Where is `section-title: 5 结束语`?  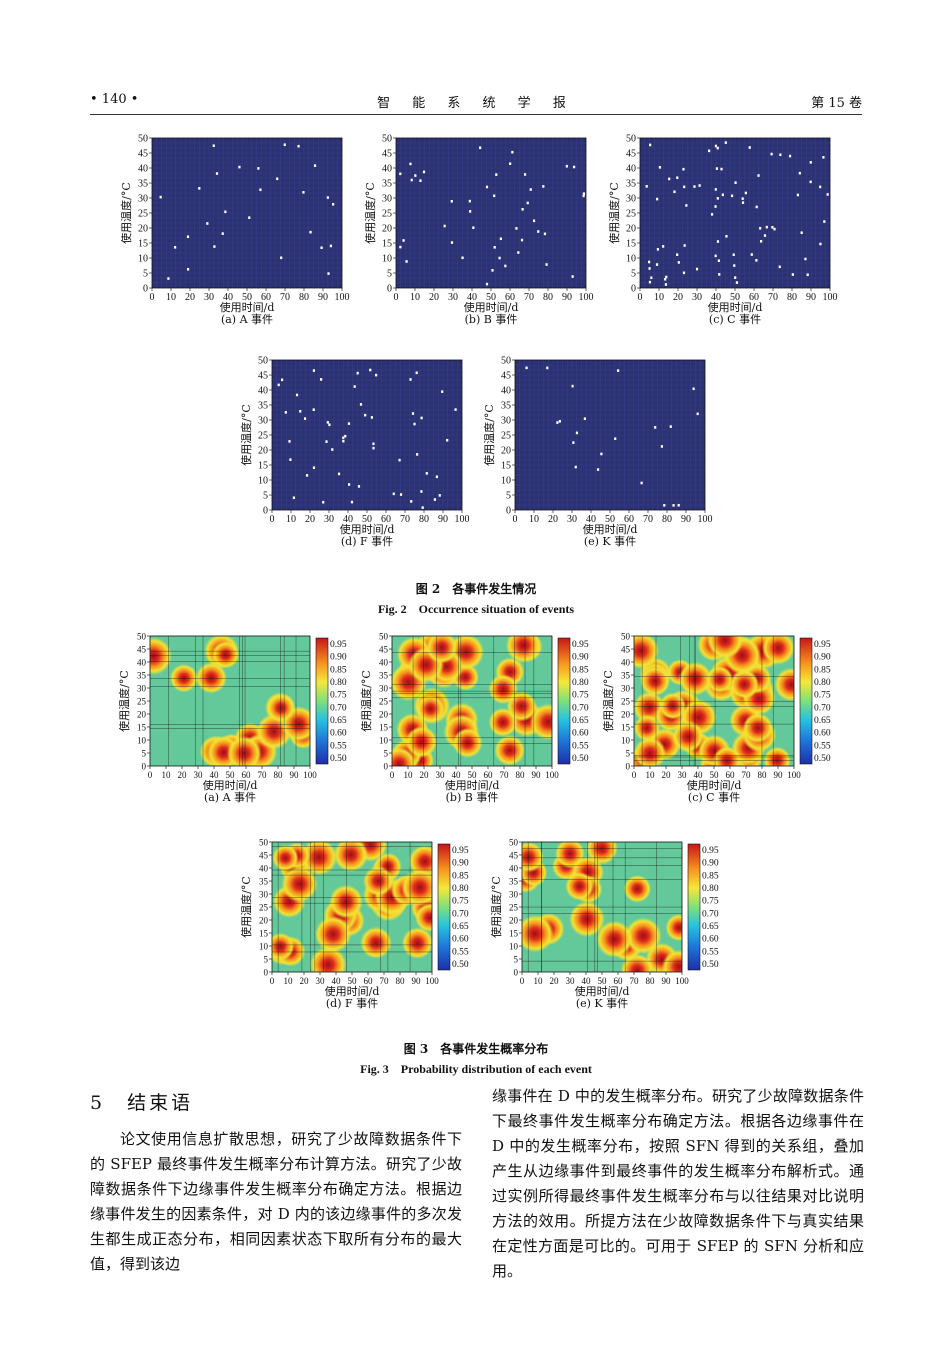
section-title: 5 结束语 is located at coordinates (142, 1103).